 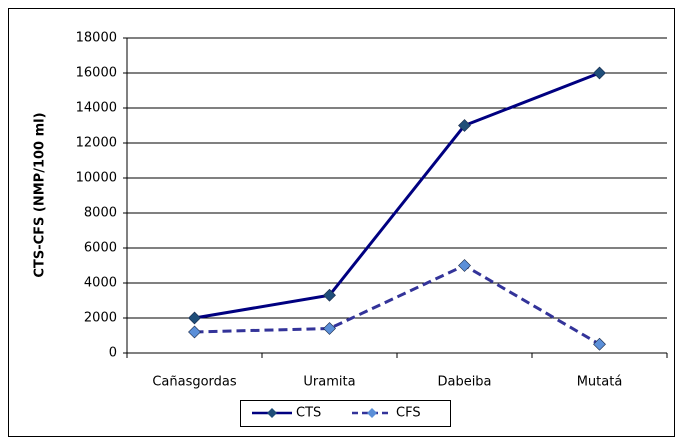 I want to click on y-tick-label: 8000, so click(x=100, y=213).